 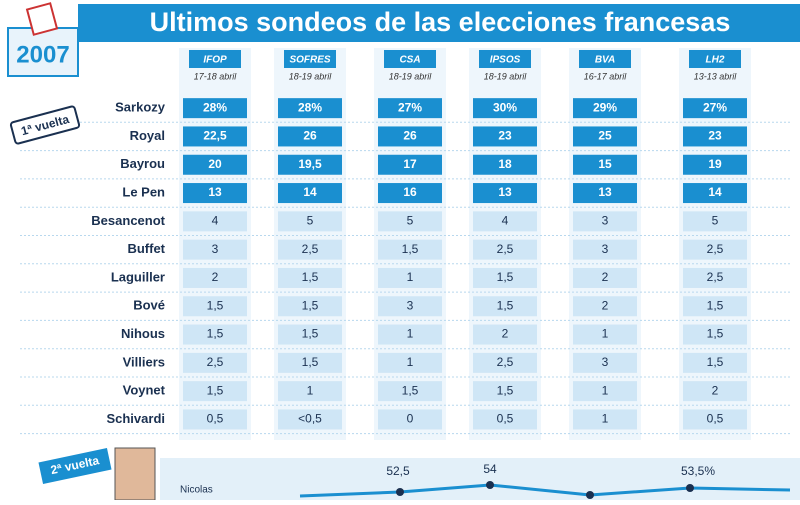 I want to click on cell-value: 17, so click(x=410, y=164).